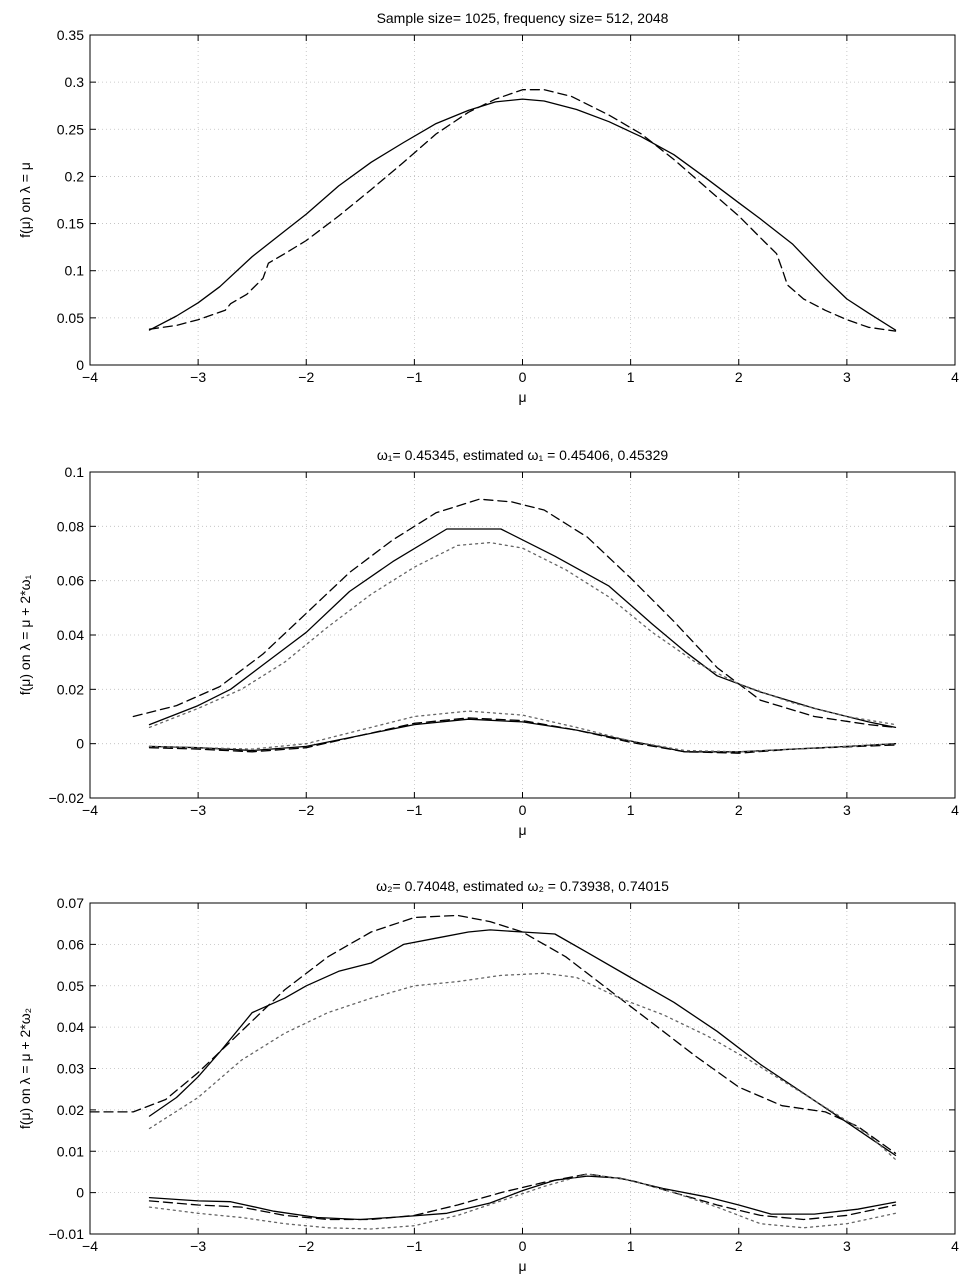 Image resolution: width=961 pixels, height=1285 pixels. I want to click on y-tick-label: 0.2, so click(75, 176).